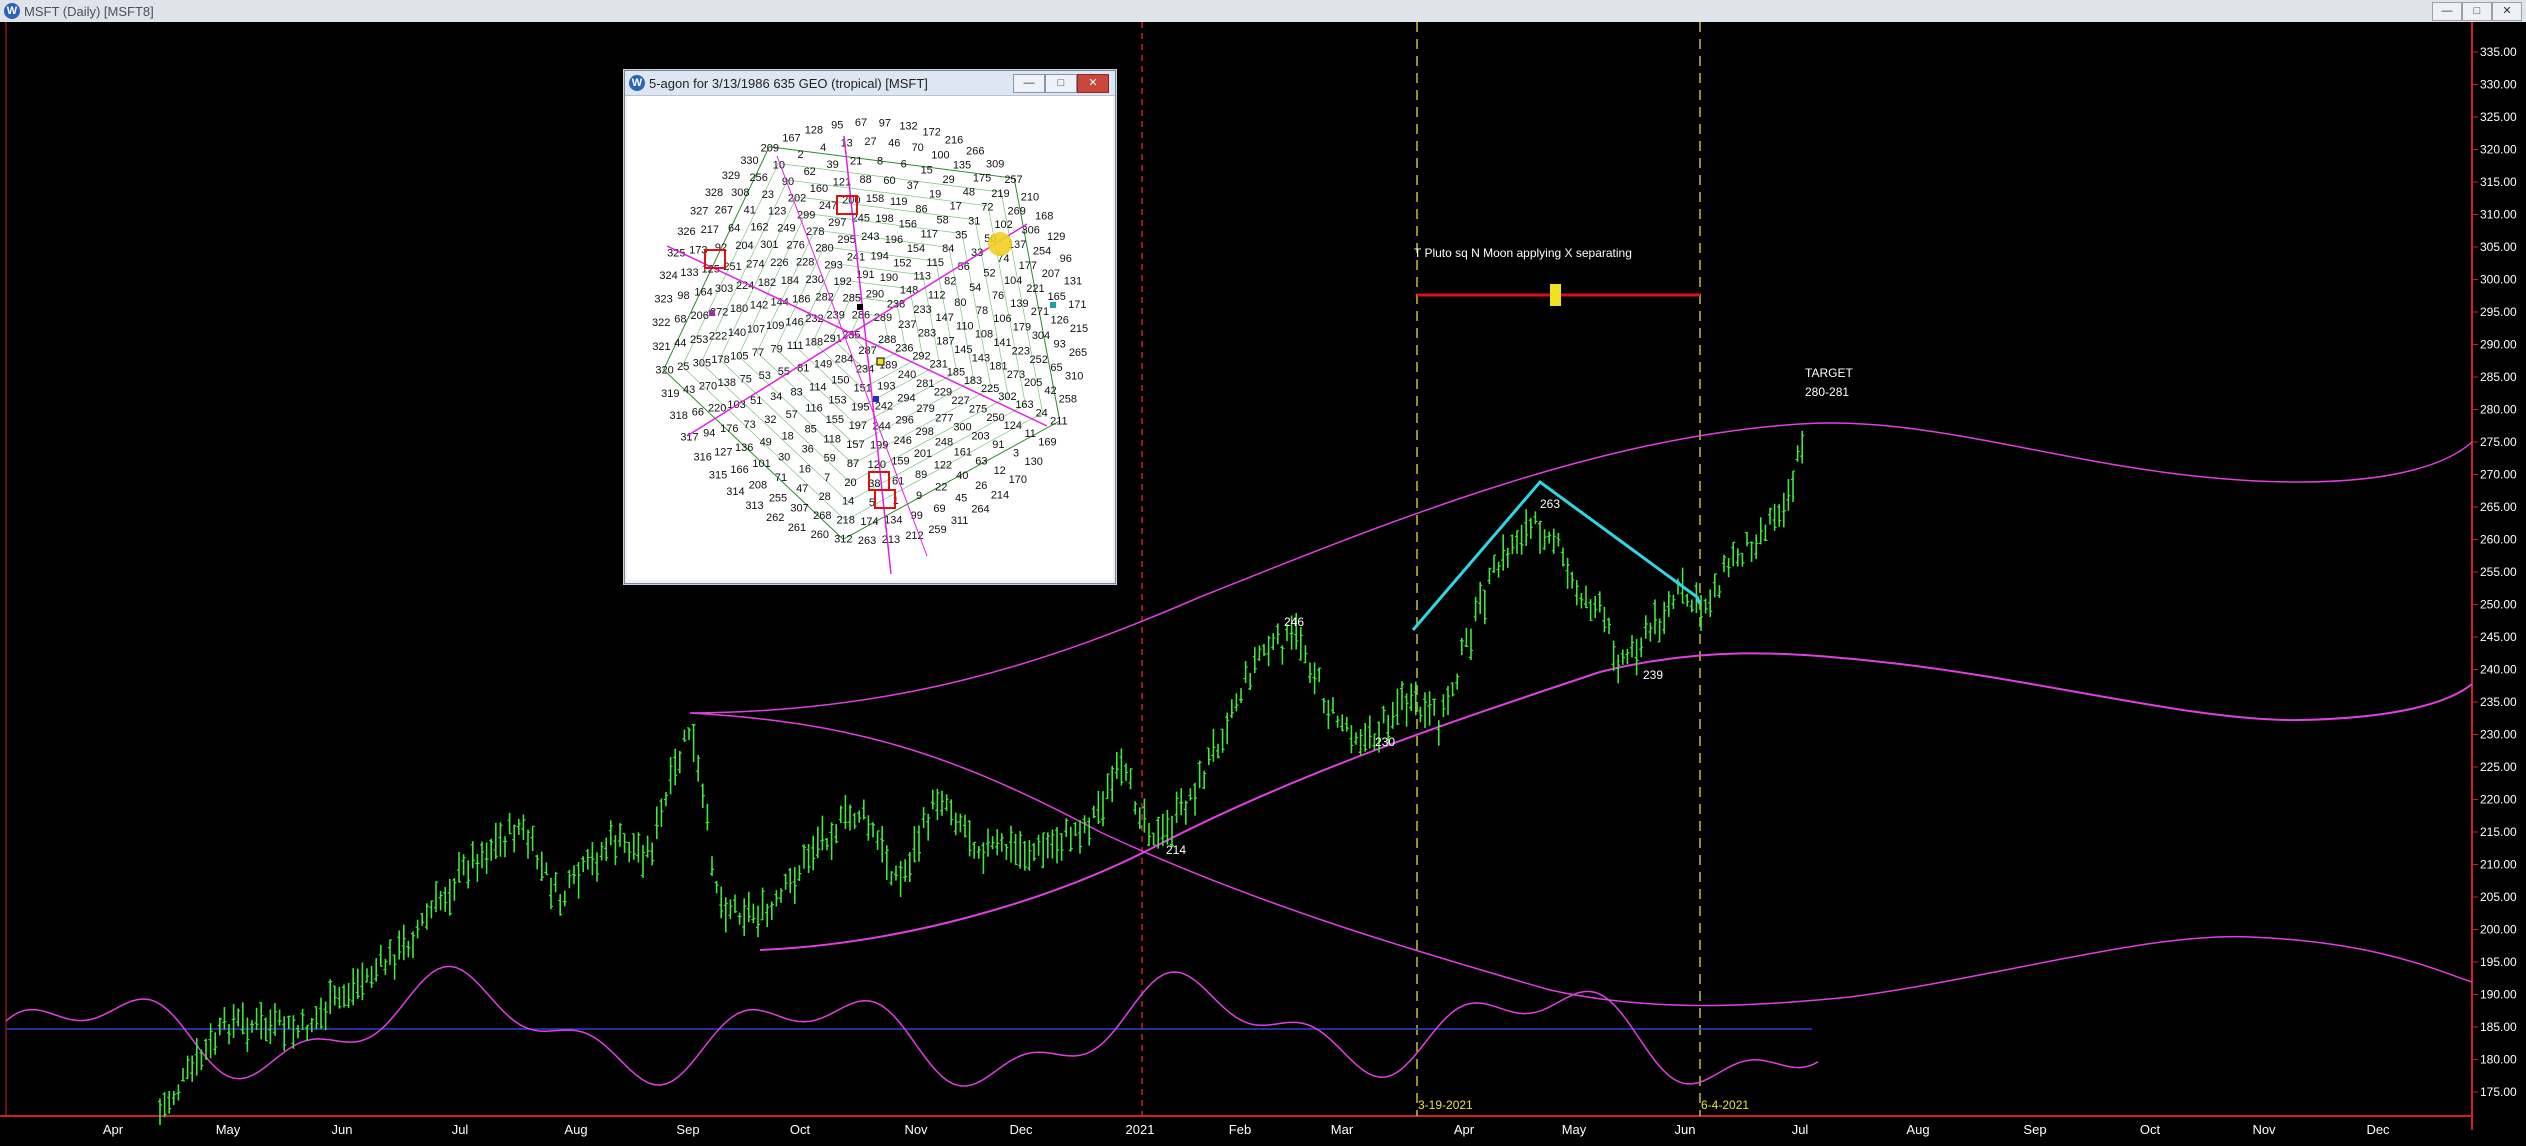 The width and height of the screenshot is (2526, 1146). I want to click on pentagon-number: 320, so click(664, 371).